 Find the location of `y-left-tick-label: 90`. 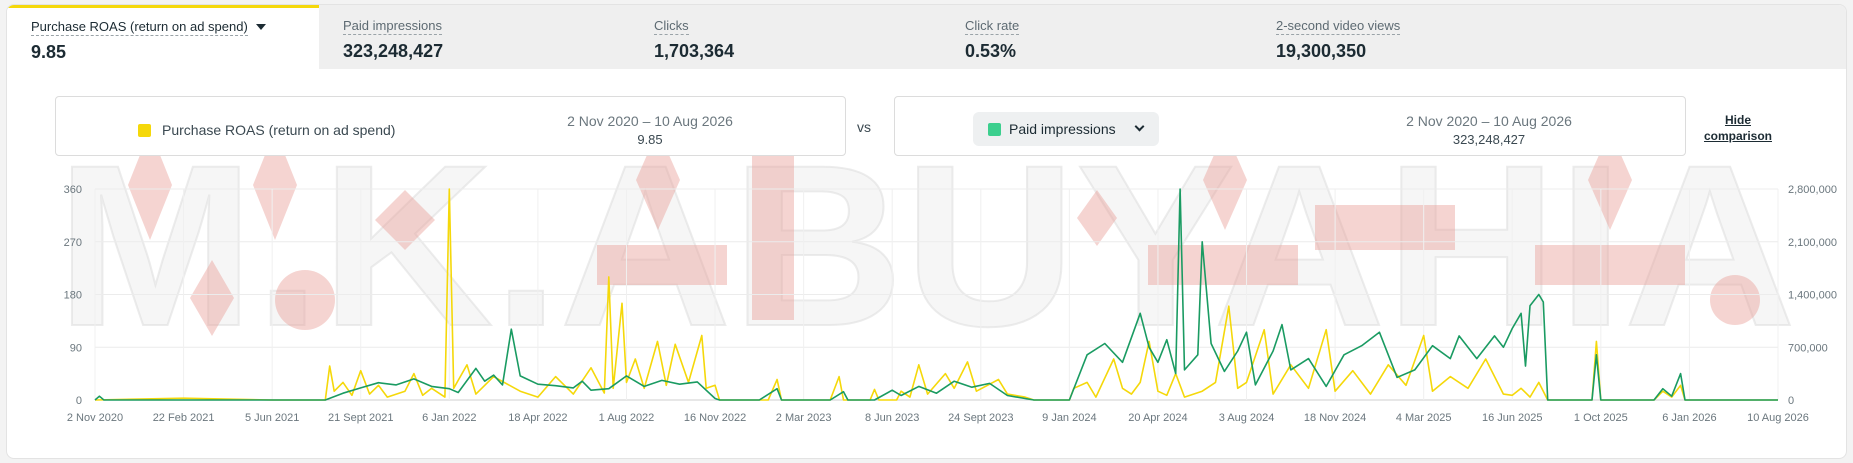

y-left-tick-label: 90 is located at coordinates (76, 348).